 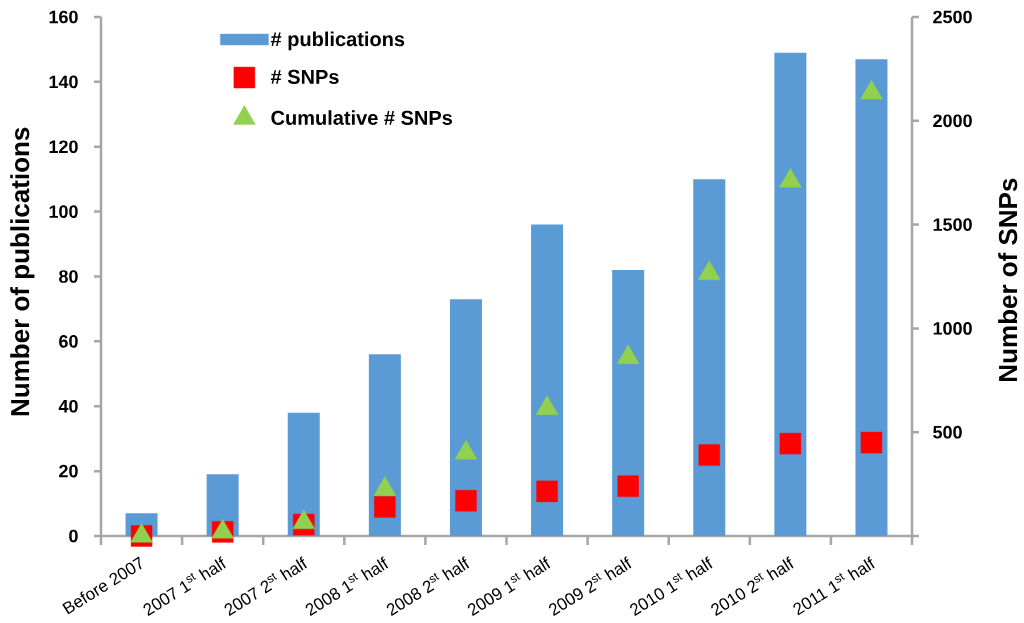 What do you see at coordinates (304, 76) in the screenshot?
I see `legend-label: # SNPs` at bounding box center [304, 76].